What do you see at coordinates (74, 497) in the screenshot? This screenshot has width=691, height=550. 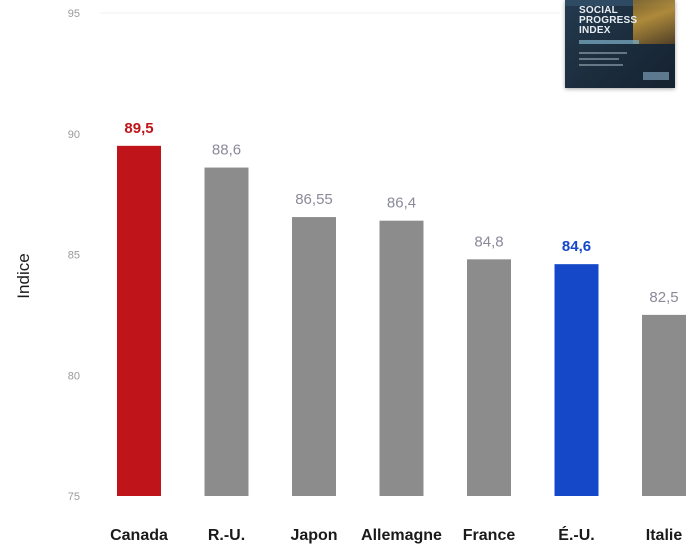 I see `y-tick-label: 75` at bounding box center [74, 497].